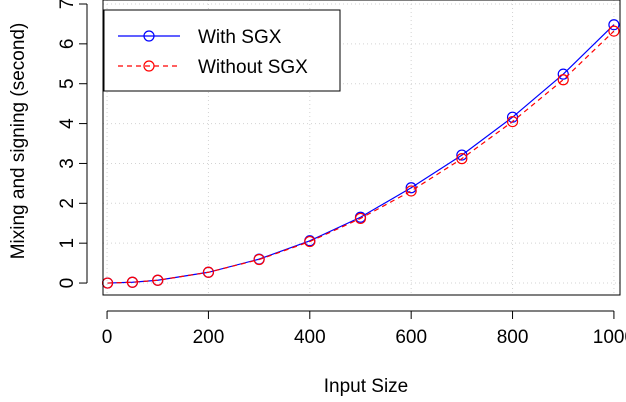 Image resolution: width=626 pixels, height=402 pixels. What do you see at coordinates (149, 66) in the screenshot?
I see `legend-marker-without-sgx` at bounding box center [149, 66].